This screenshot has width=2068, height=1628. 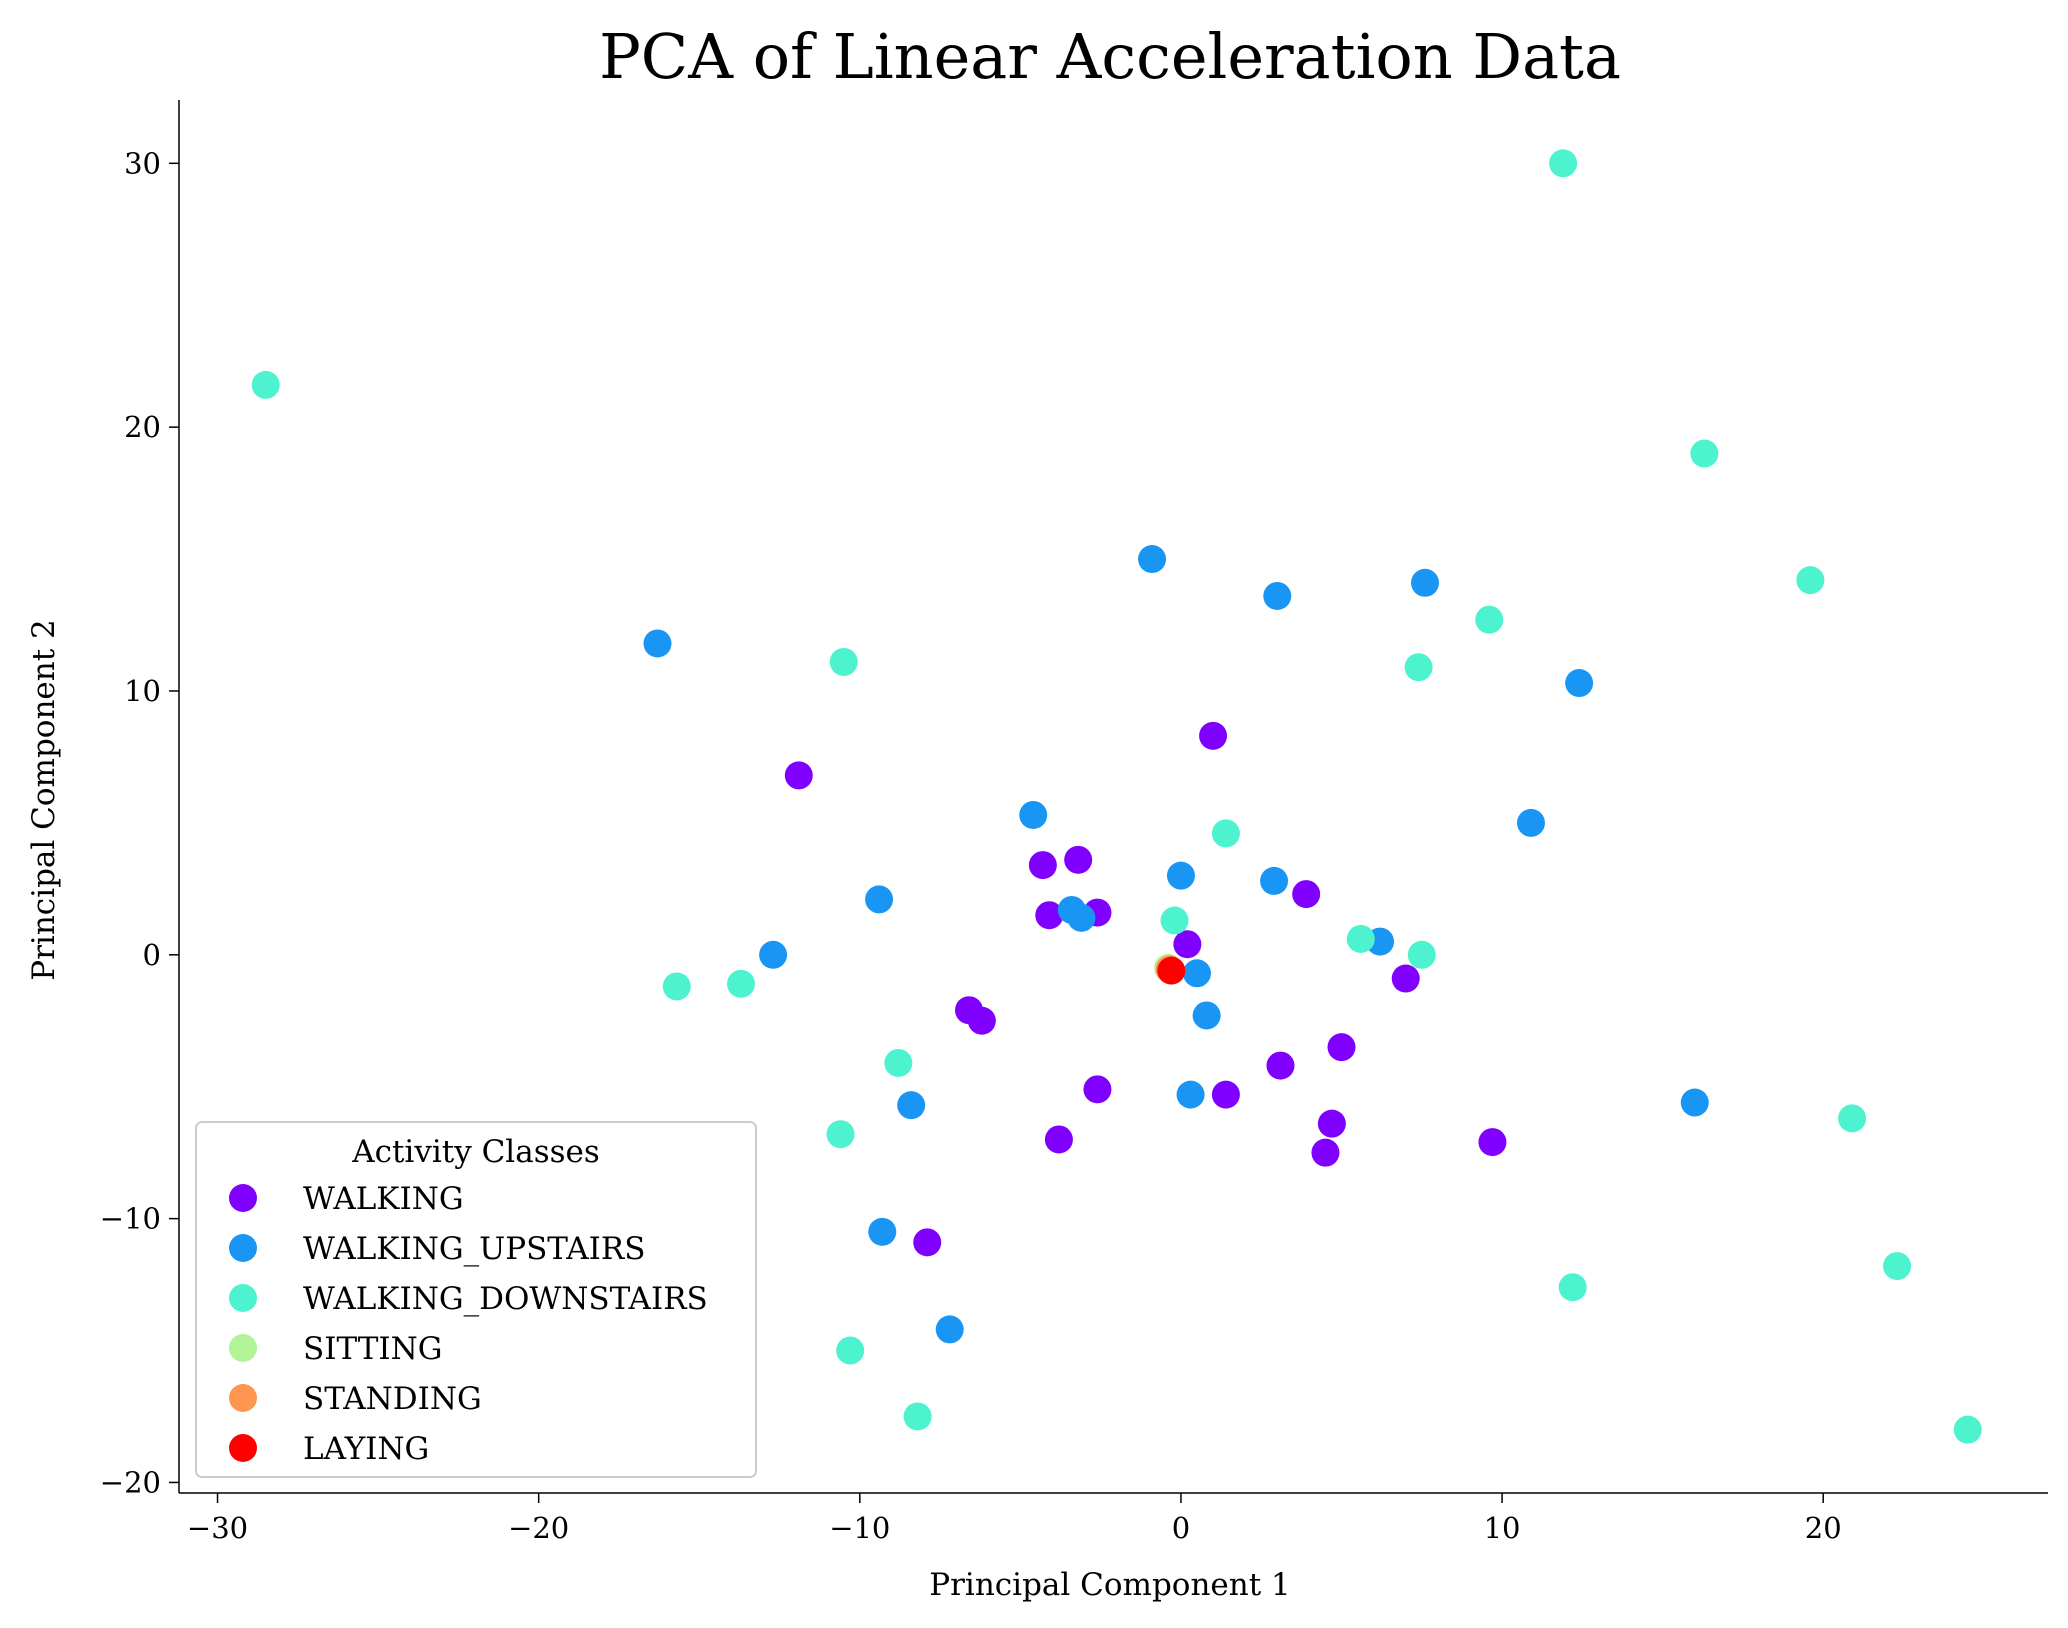 What do you see at coordinates (152, 955) in the screenshot?
I see `y-tick-label: 0` at bounding box center [152, 955].